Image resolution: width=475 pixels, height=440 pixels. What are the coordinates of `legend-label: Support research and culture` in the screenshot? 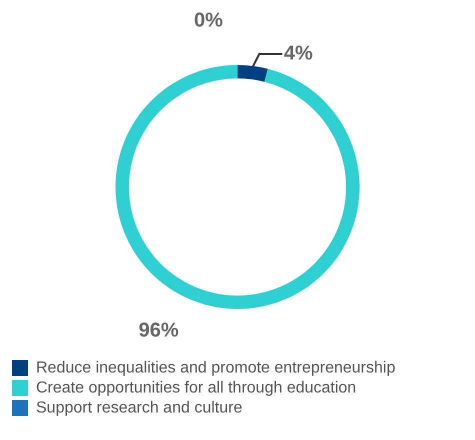 It's located at (139, 407).